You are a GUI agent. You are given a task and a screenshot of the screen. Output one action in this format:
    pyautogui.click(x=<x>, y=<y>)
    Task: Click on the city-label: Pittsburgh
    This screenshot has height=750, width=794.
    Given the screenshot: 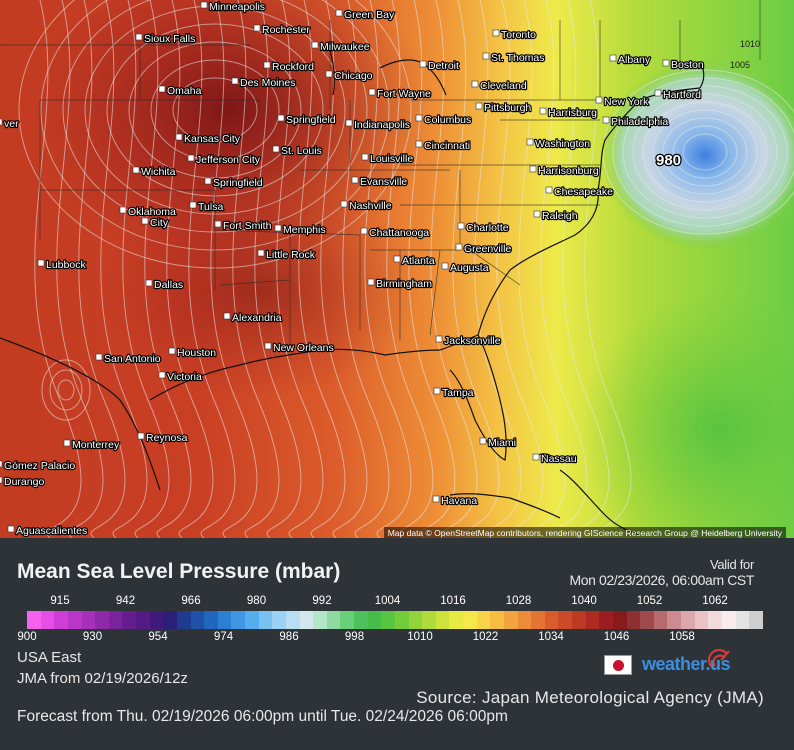 What is the action you would take?
    pyautogui.click(x=507, y=108)
    